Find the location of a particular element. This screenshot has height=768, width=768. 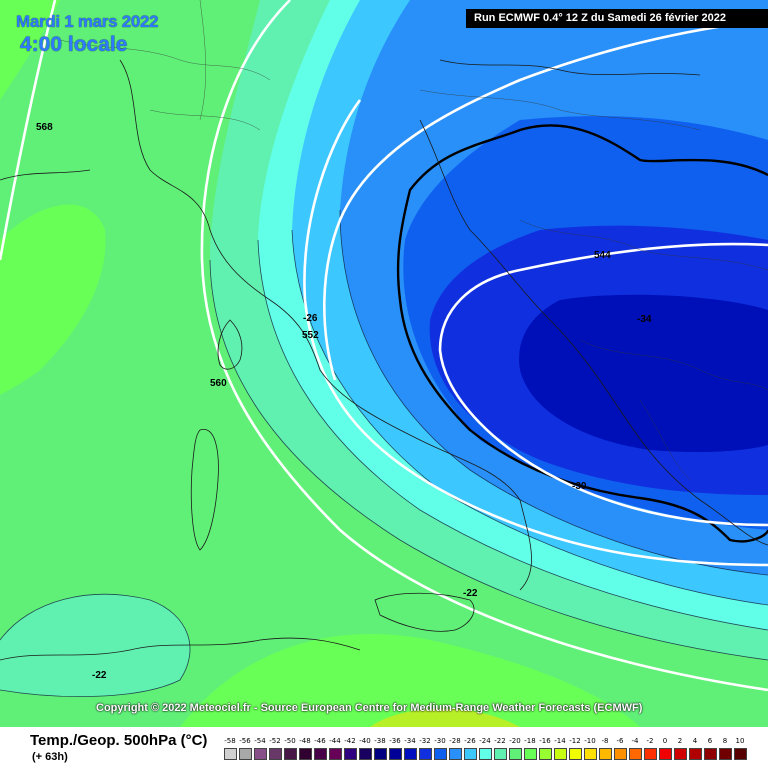

scale-label: -10 is located at coordinates (590, 741).